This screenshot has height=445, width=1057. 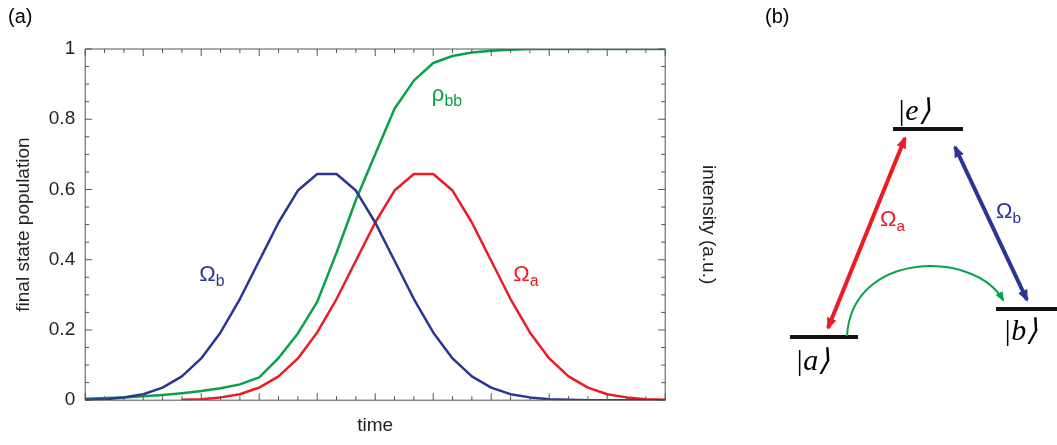 What do you see at coordinates (893, 220) in the screenshot?
I see `text: Ω$_{a}$` at bounding box center [893, 220].